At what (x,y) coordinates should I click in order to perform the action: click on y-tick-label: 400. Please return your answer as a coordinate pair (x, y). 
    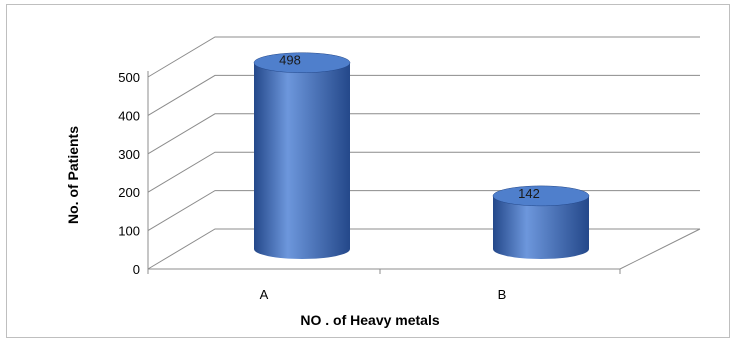
    Looking at the image, I should click on (129, 115).